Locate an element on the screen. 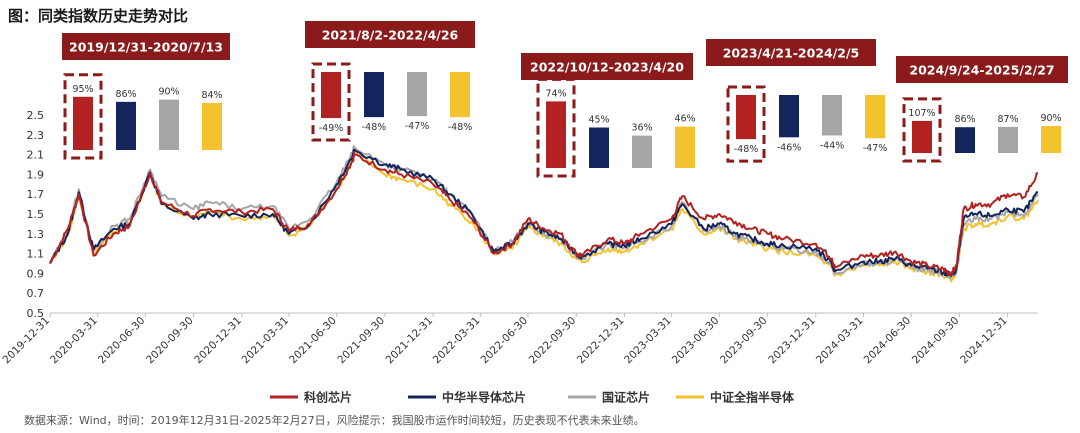 Image resolution: width=1080 pixels, height=433 pixels. period-banner-label: 2021/8/2-2022/4/26 is located at coordinates (390, 35).